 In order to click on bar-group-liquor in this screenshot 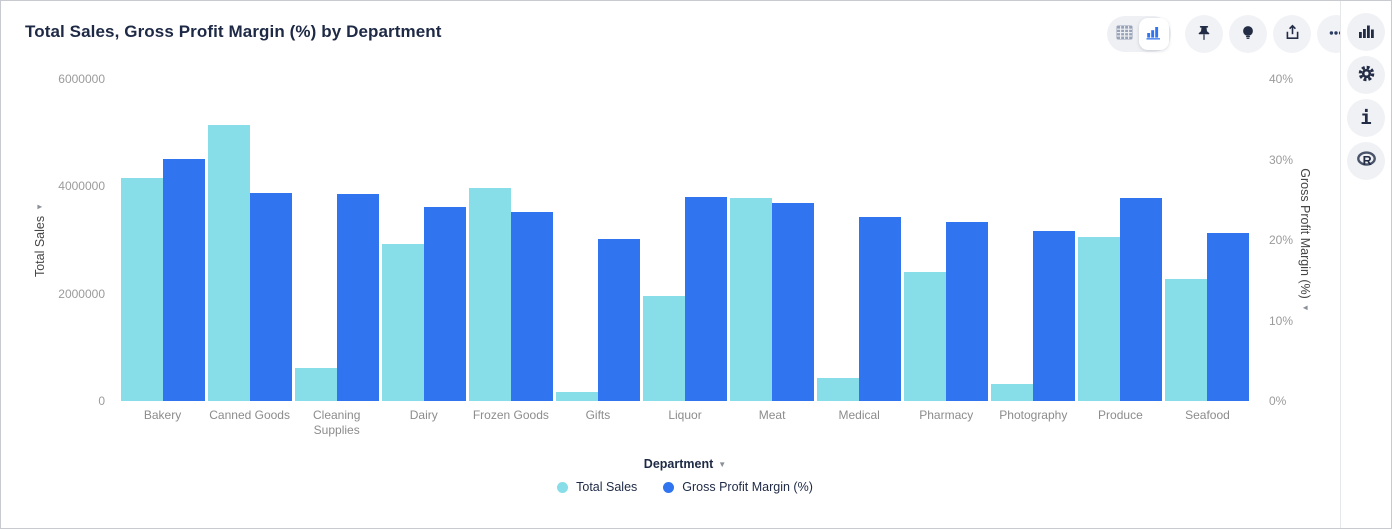, I will do `click(684, 240)`.